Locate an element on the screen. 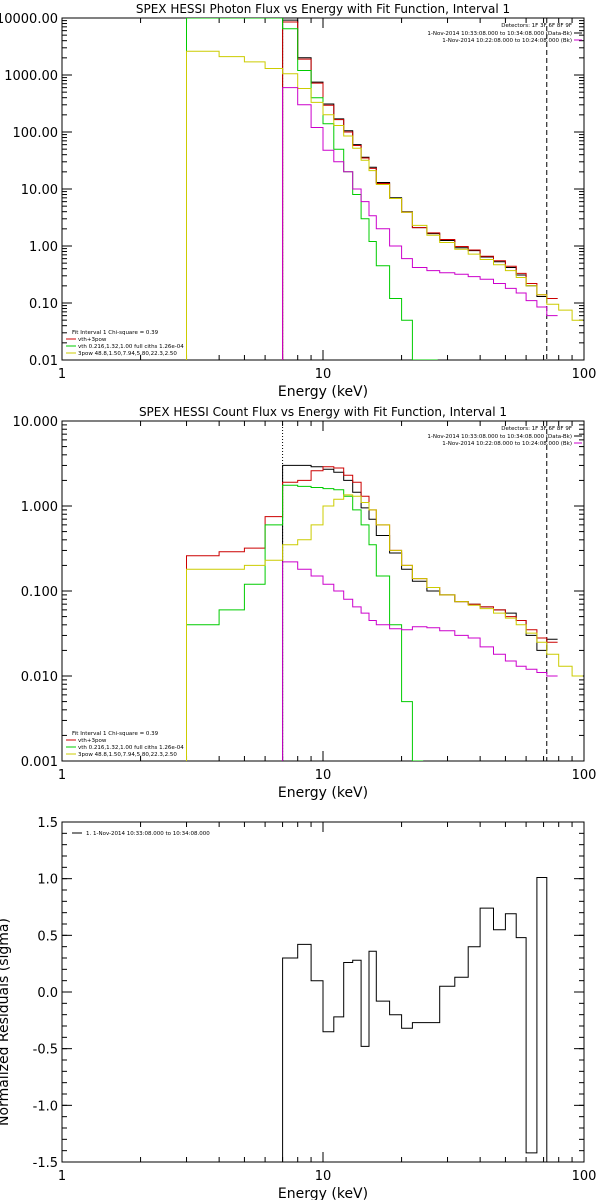 The width and height of the screenshot is (600, 1200). series-group is located at coordinates (420, 1019).